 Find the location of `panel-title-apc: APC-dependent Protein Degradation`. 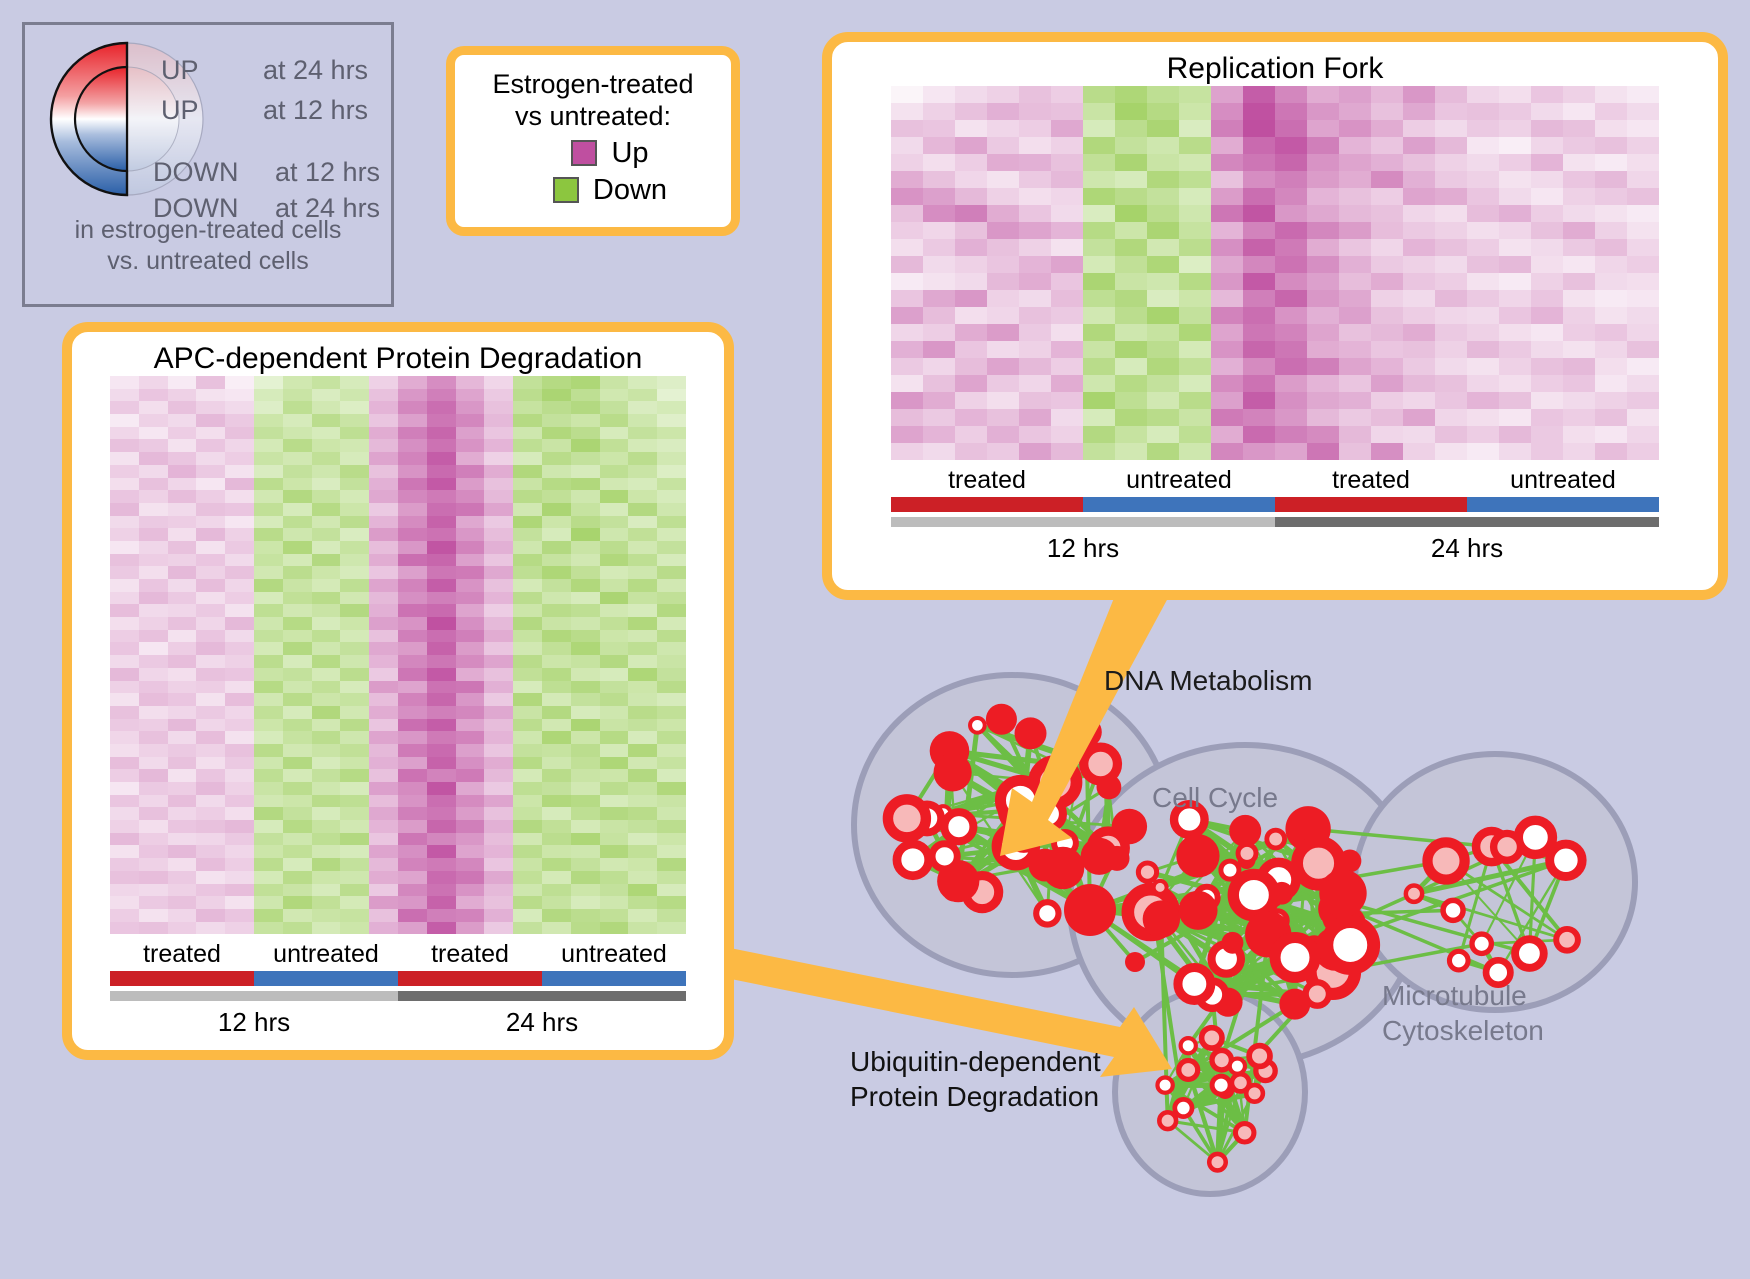

panel-title-apc: APC-dependent Protein Degradation is located at coordinates (398, 358).